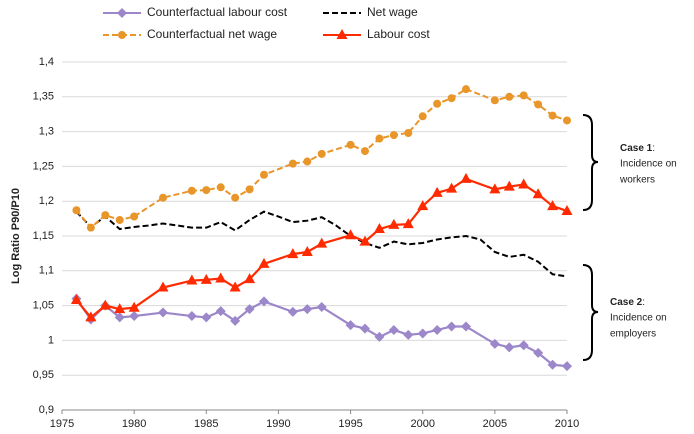 The height and width of the screenshot is (434, 694). I want to click on y-tick-label: 1,05, so click(43, 306).